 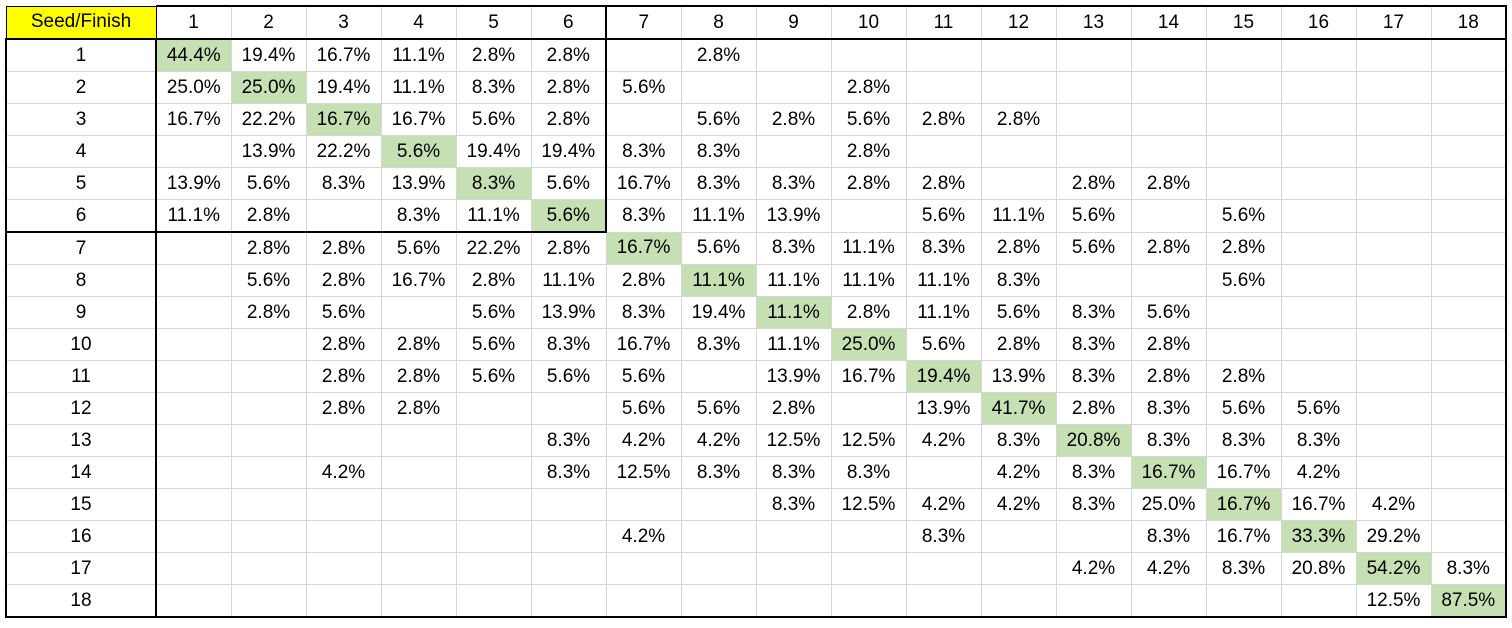 What do you see at coordinates (1393, 22) in the screenshot?
I see `column-header-cell: 17` at bounding box center [1393, 22].